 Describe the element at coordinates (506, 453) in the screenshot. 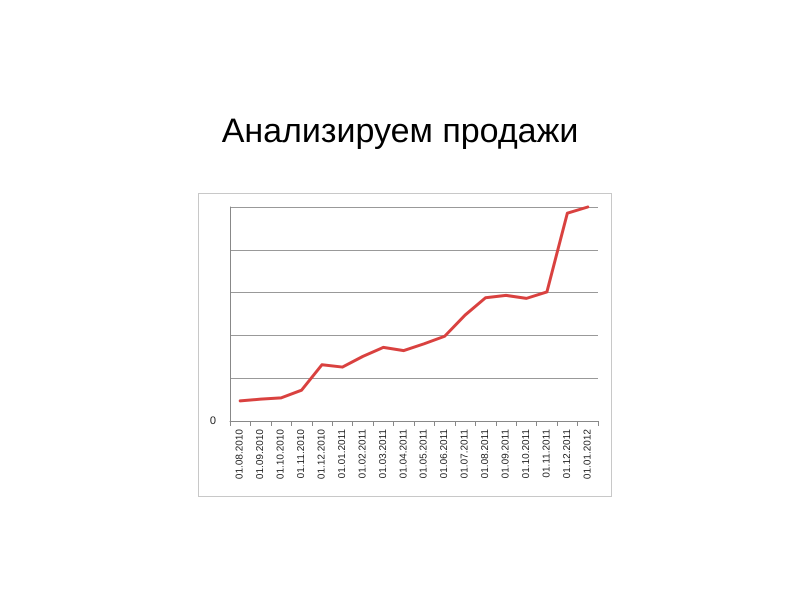

I see `x-tick-label: 01.09.2011` at that location.